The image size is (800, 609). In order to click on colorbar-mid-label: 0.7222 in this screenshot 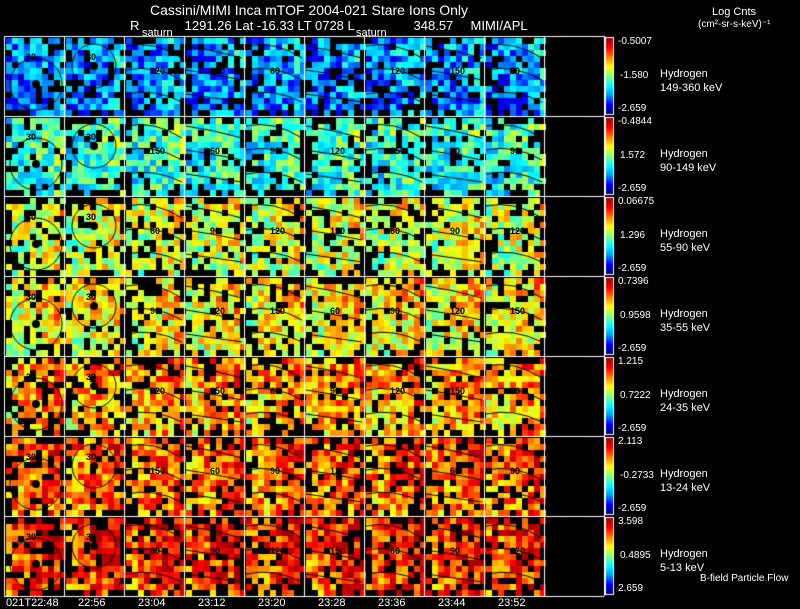, I will do `click(635, 395)`.